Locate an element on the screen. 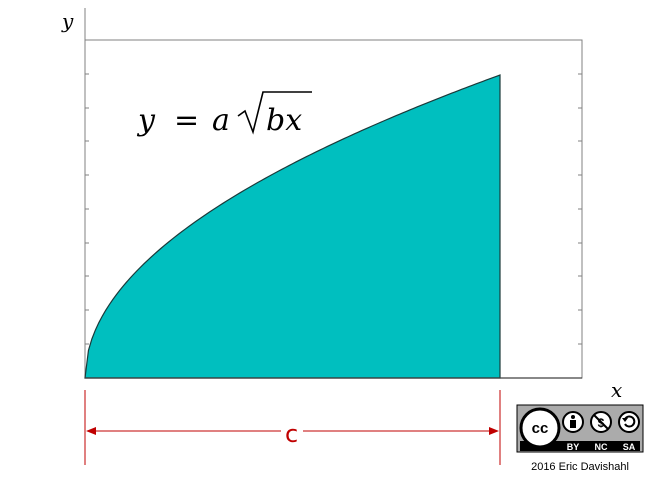 The height and width of the screenshot is (481, 646). dimension-right-arrow is located at coordinates (494, 431).